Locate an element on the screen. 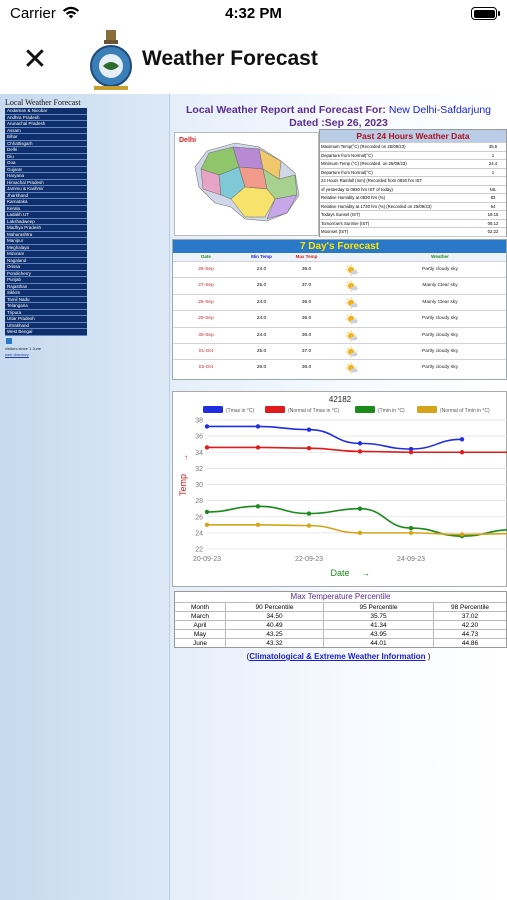 Image resolution: width=507 pixels, height=900 pixels. forecast-column-headers: Date Min Temp Max Temp Weather is located at coordinates (339, 257).